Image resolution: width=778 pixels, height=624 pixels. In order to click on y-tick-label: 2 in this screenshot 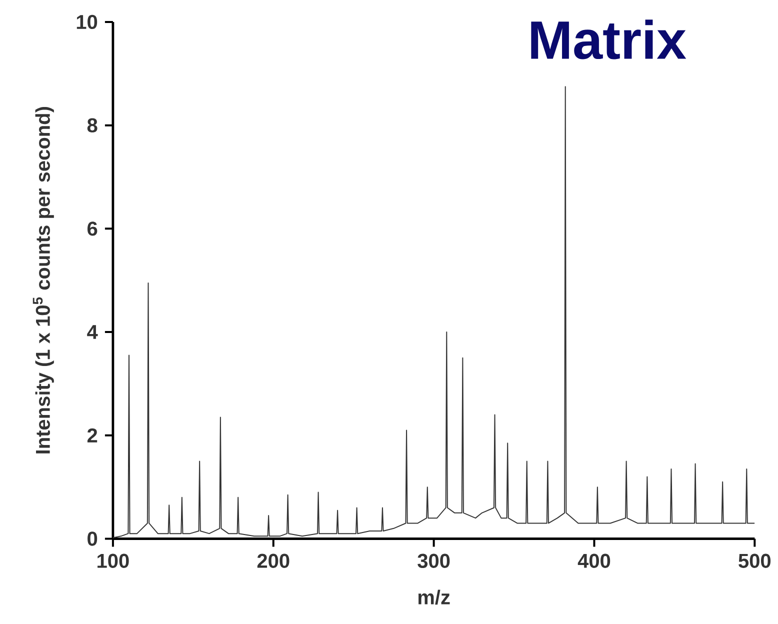, I will do `click(92, 435)`.